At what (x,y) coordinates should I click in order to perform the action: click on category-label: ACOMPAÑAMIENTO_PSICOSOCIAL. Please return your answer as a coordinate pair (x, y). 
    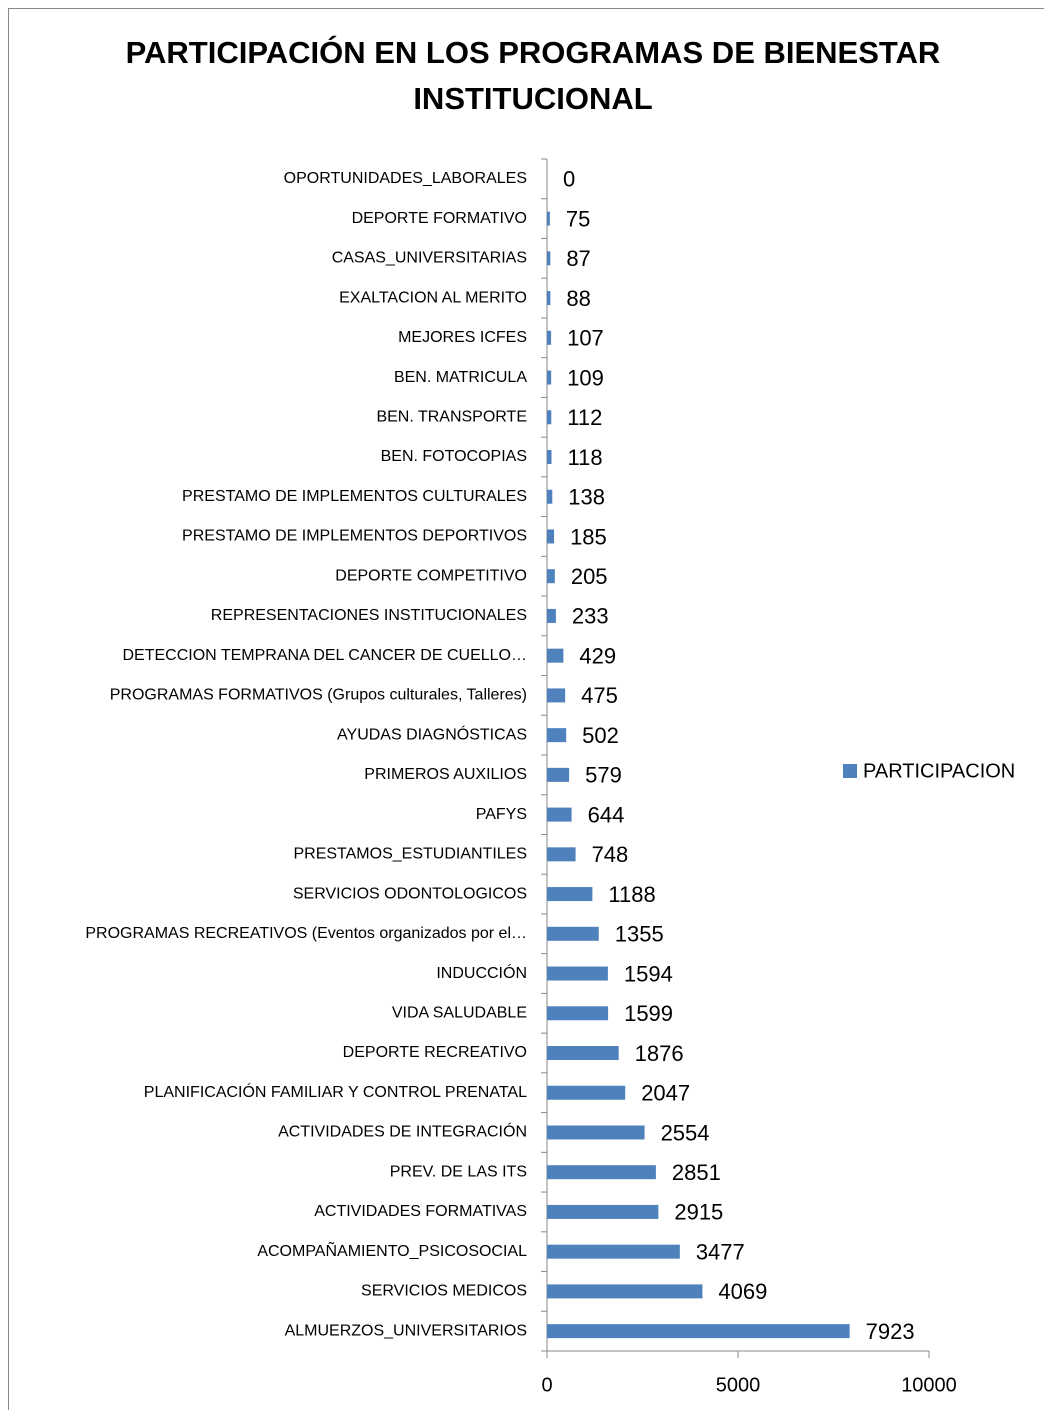
    Looking at the image, I should click on (392, 1250).